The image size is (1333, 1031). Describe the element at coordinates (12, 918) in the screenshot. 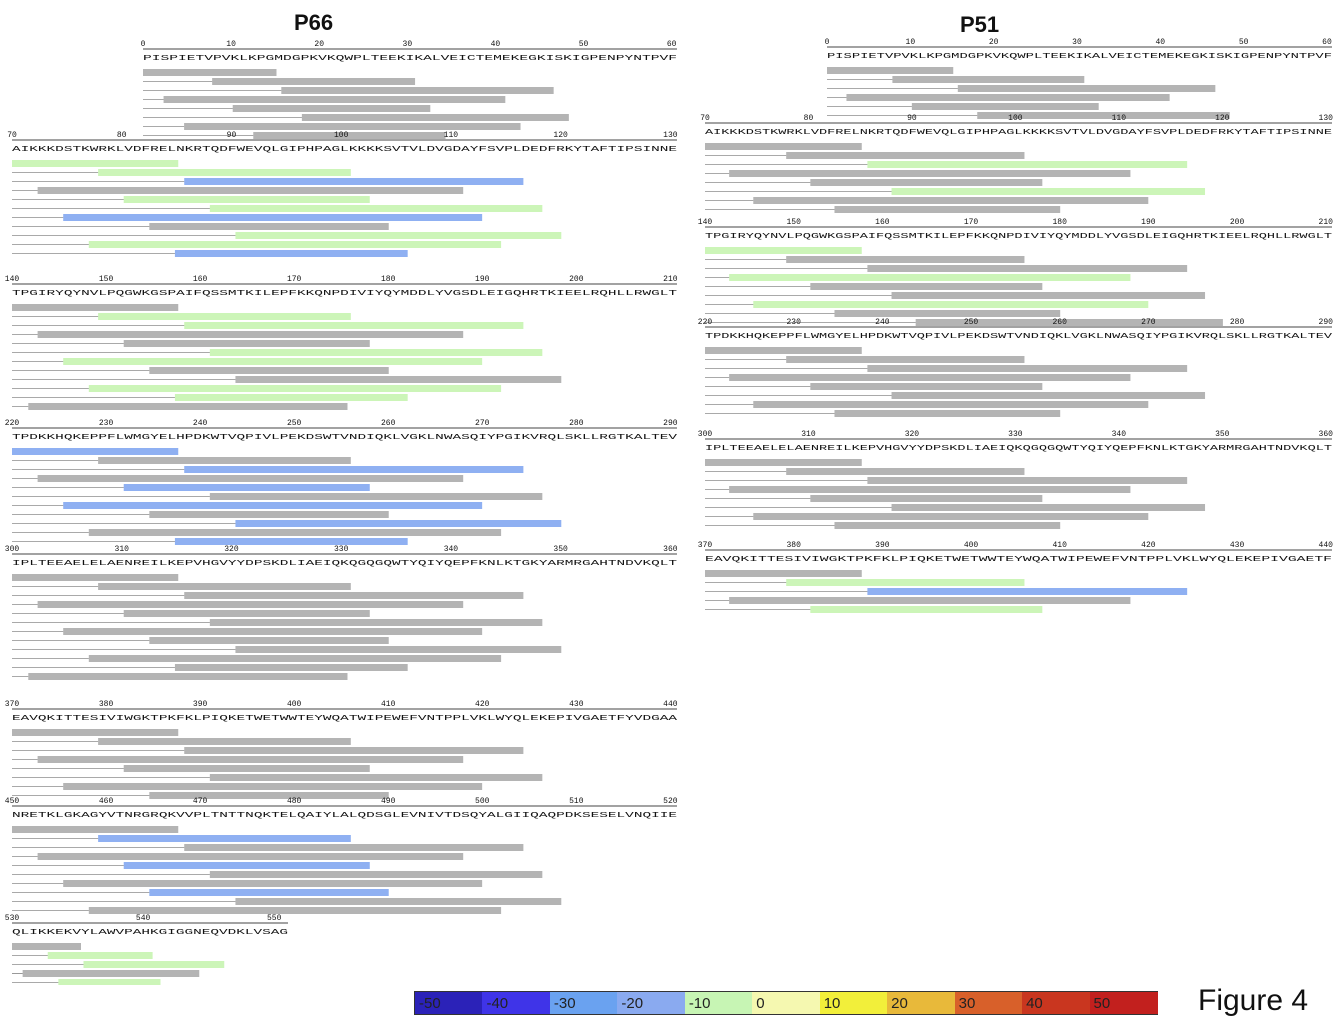

I see `ruler-tick-label: 530` at that location.